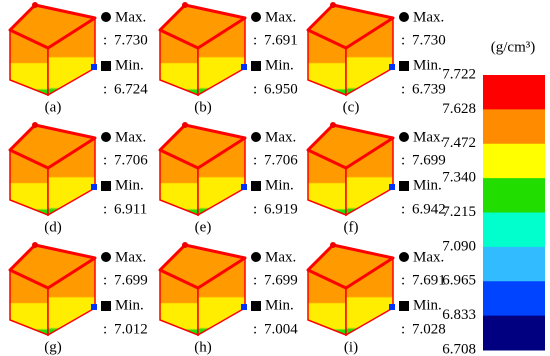  What do you see at coordinates (459, 281) in the screenshot?
I see `colorbar-tick: 6.965` at bounding box center [459, 281].